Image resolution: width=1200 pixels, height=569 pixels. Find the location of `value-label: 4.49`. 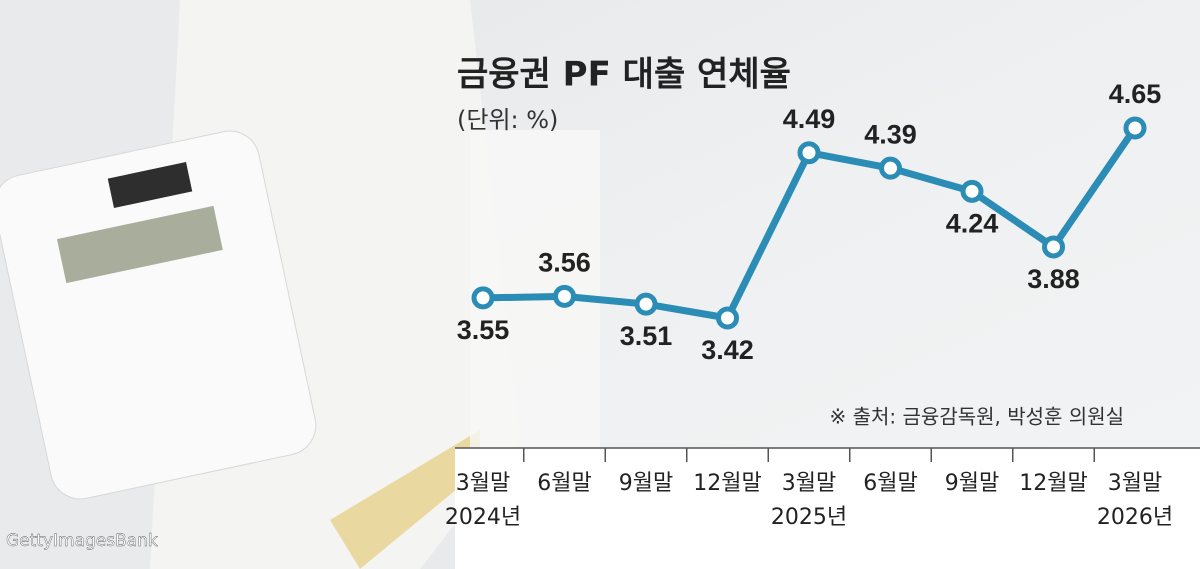

value-label: 4.49 is located at coordinates (809, 119).